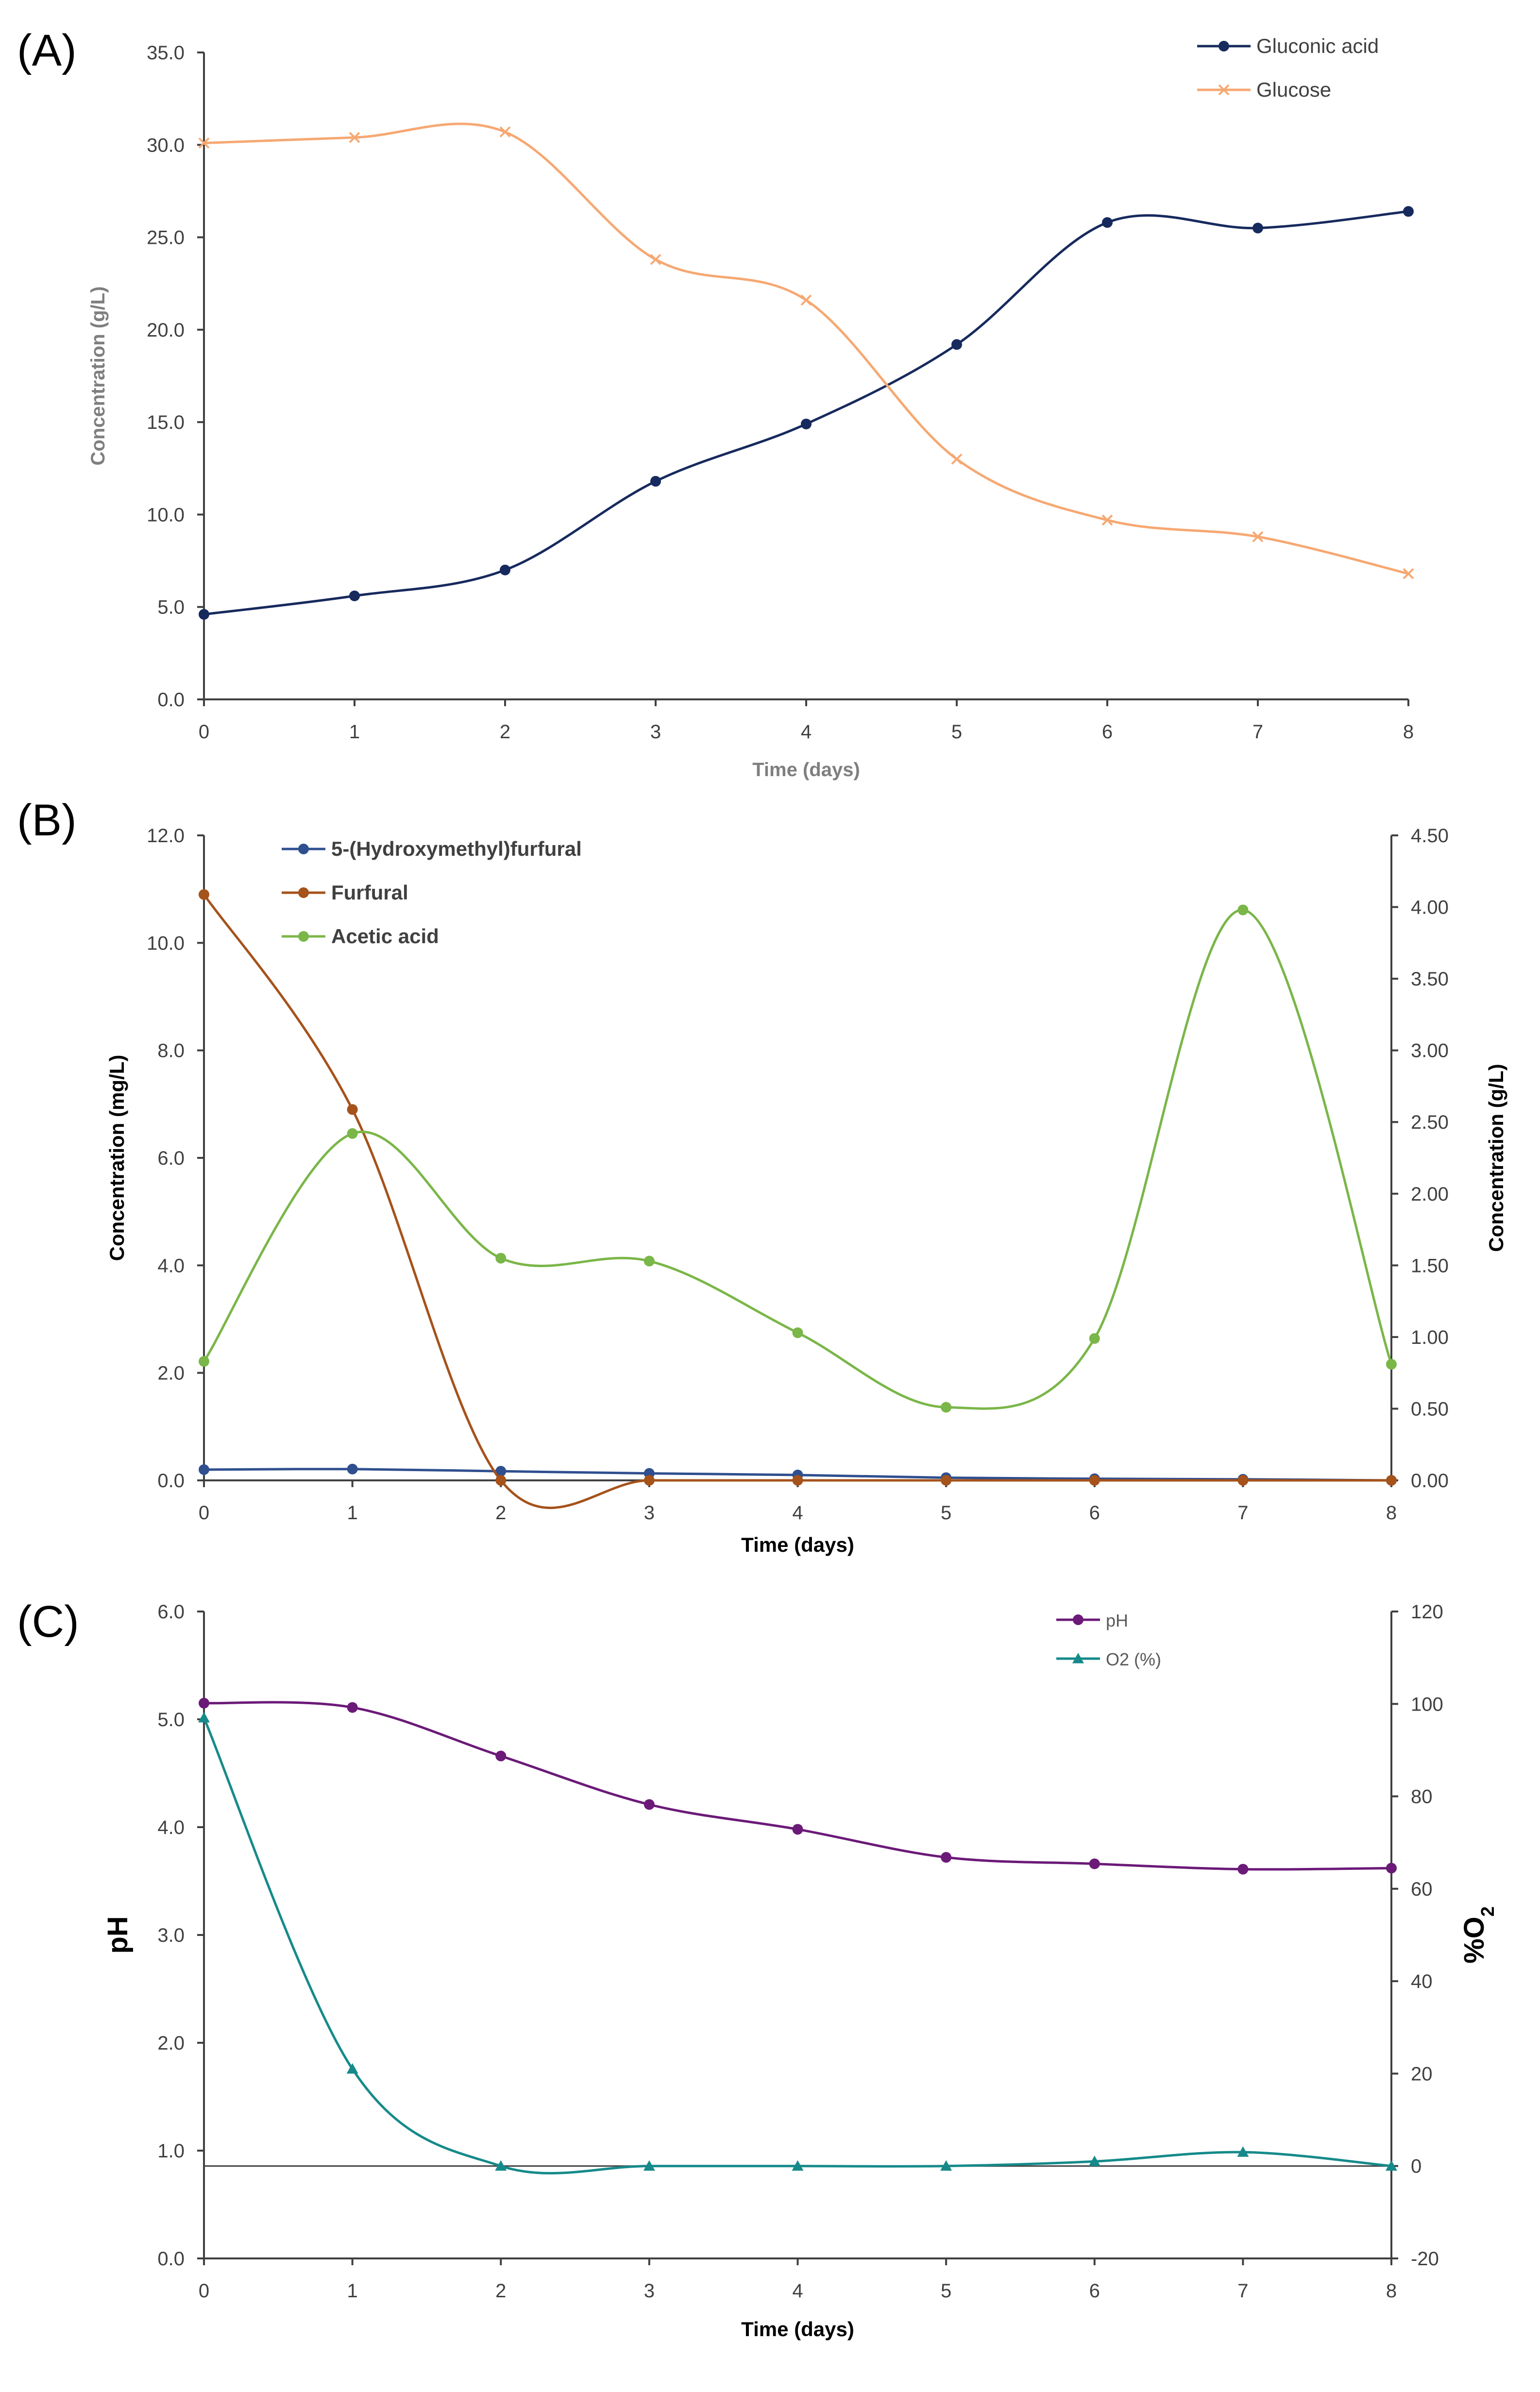 Image resolution: width=1540 pixels, height=2392 pixels. I want to click on panel-label: (A), so click(47, 50).